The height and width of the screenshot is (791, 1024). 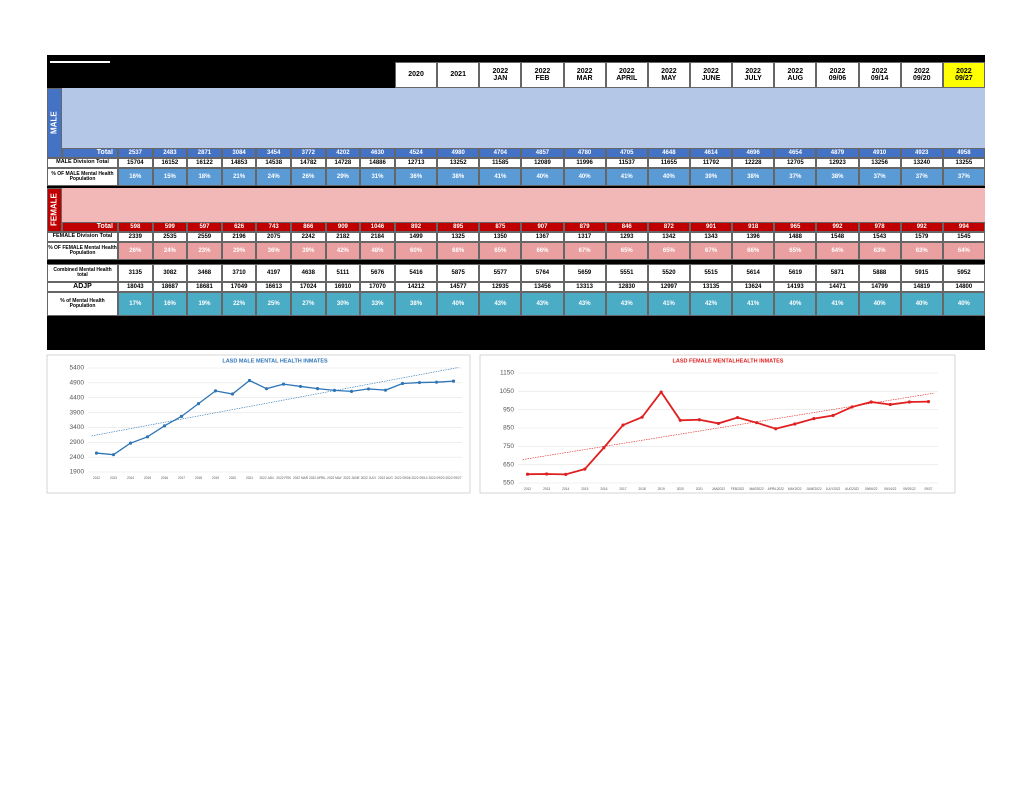 I want to click on row-label: MALE Division Total, so click(x=82, y=163).